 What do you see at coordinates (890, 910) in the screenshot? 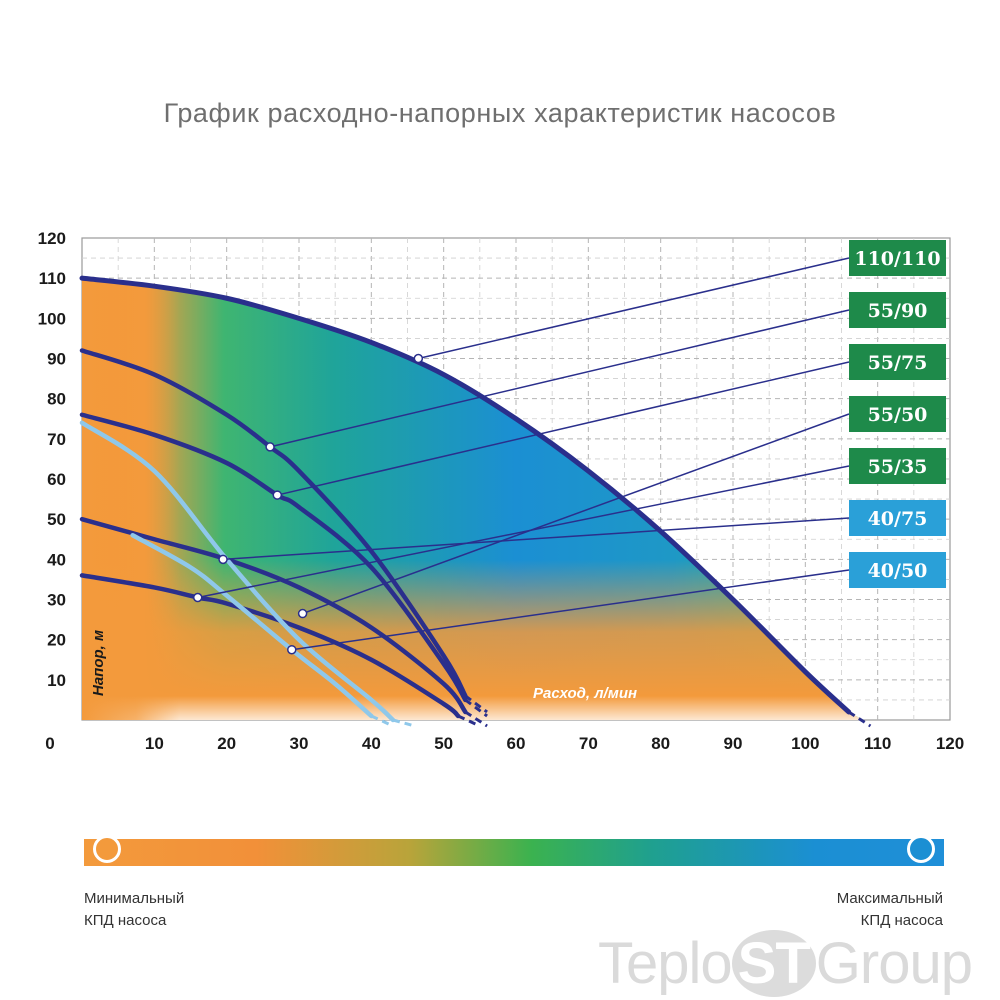
I see `legend-max-efficiency: Максимальный КПД насоса` at bounding box center [890, 910].